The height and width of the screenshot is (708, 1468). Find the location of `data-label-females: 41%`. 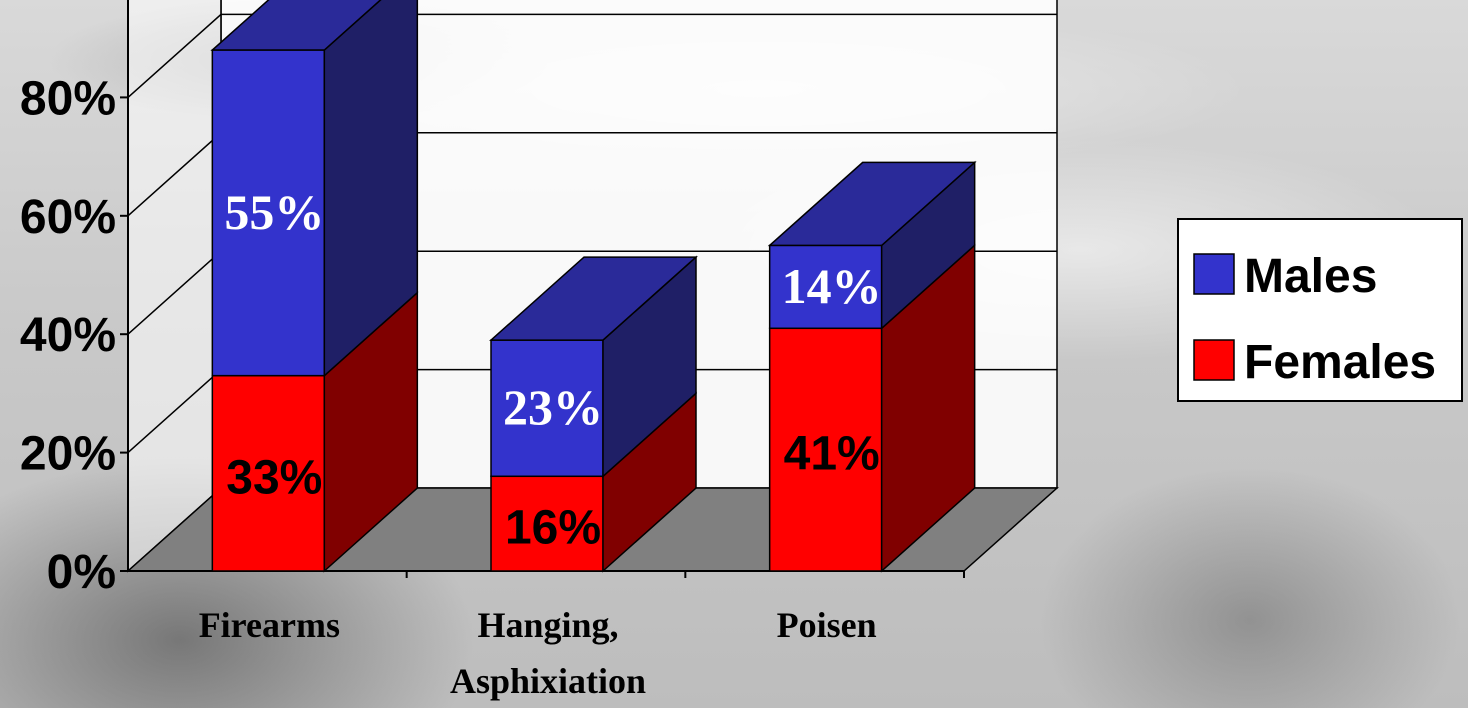

data-label-females: 41% is located at coordinates (832, 454).